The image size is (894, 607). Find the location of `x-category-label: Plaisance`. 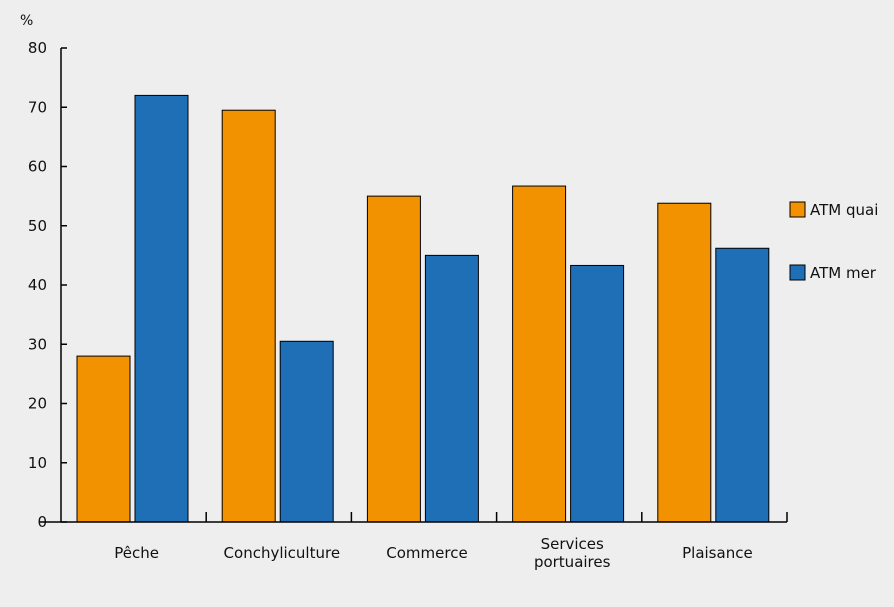

x-category-label: Plaisance is located at coordinates (717, 553).